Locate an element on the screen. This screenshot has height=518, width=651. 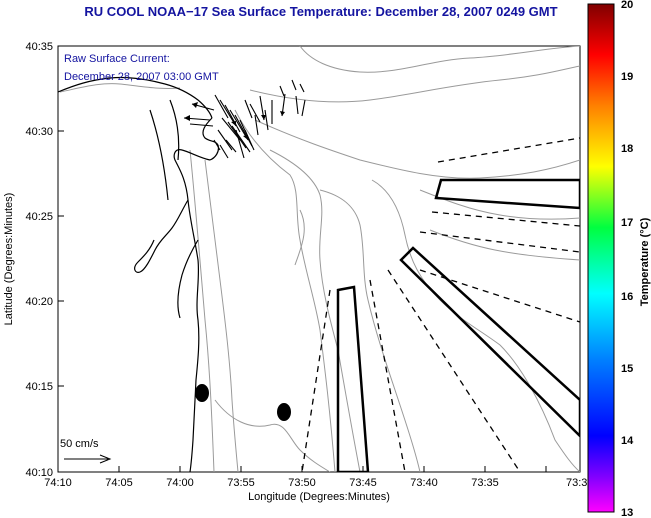
colorbar-ticks: 20 19 18 17 16 15 14 13 is located at coordinates (627, 259).